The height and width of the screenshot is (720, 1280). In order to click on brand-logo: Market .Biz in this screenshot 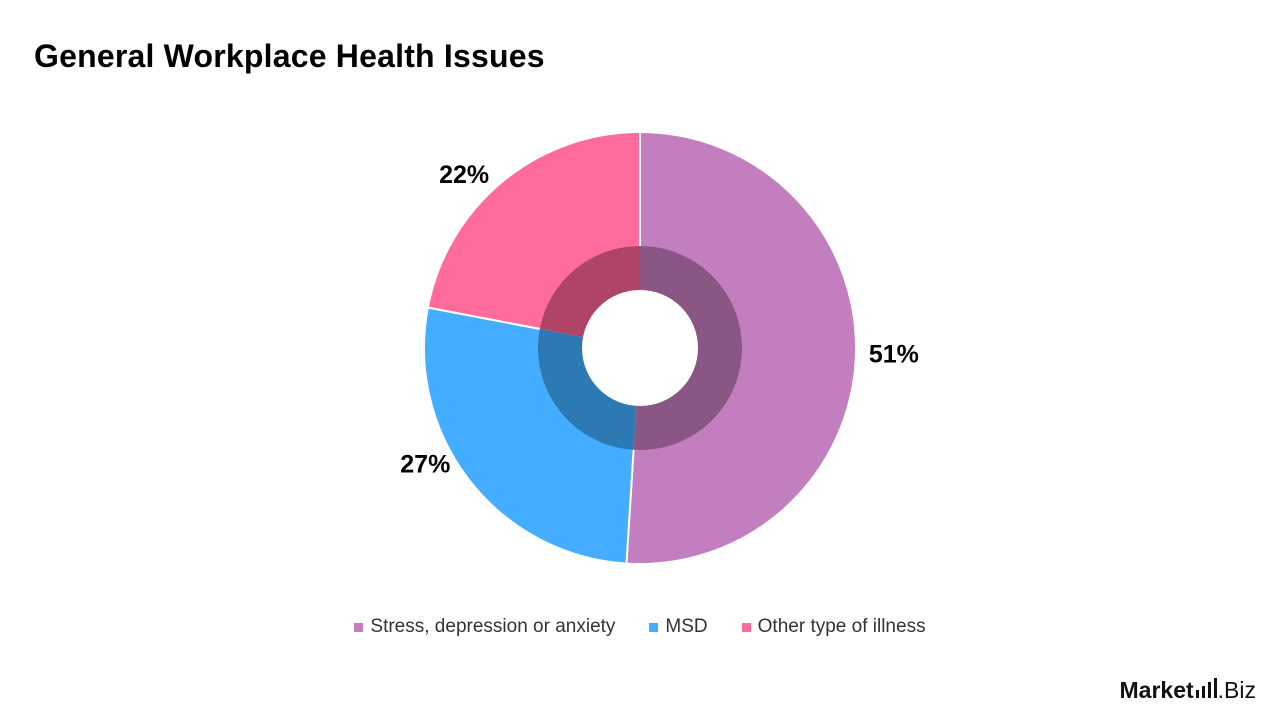, I will do `click(1188, 690)`.